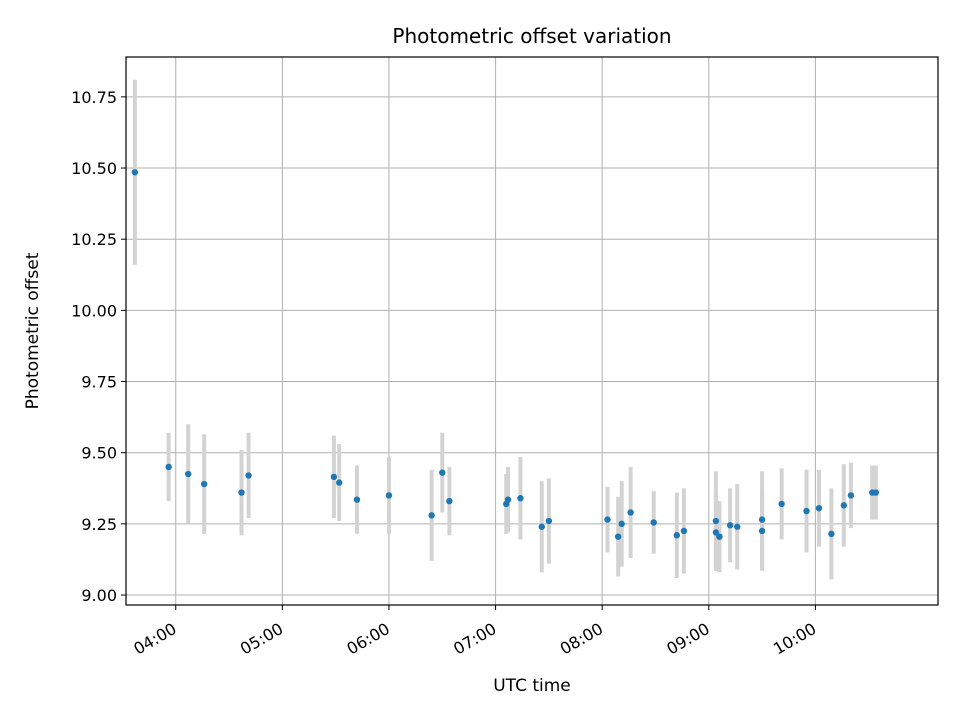 This screenshot has width=960, height=720. What do you see at coordinates (99, 453) in the screenshot?
I see `y-tick-label: 9.50` at bounding box center [99, 453].